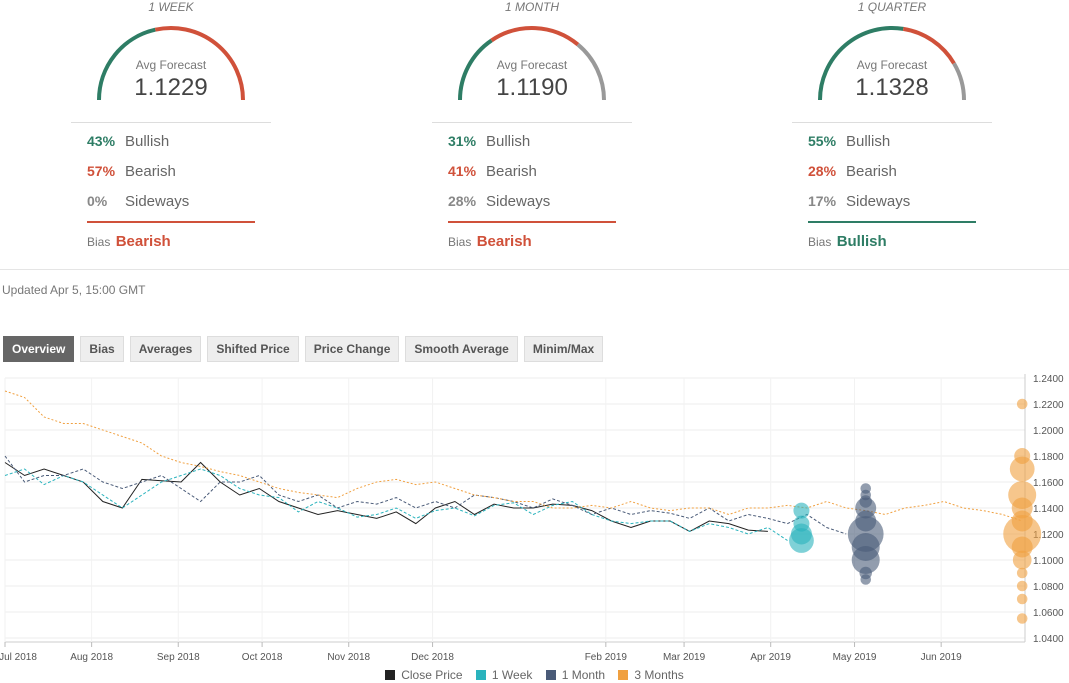  I want to click on sideways-percent: 28%, so click(462, 201).